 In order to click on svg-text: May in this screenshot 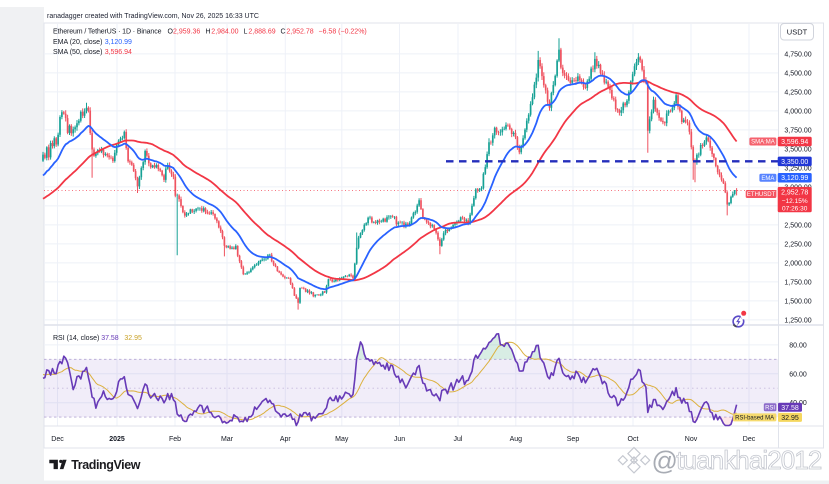, I will do `click(342, 439)`.